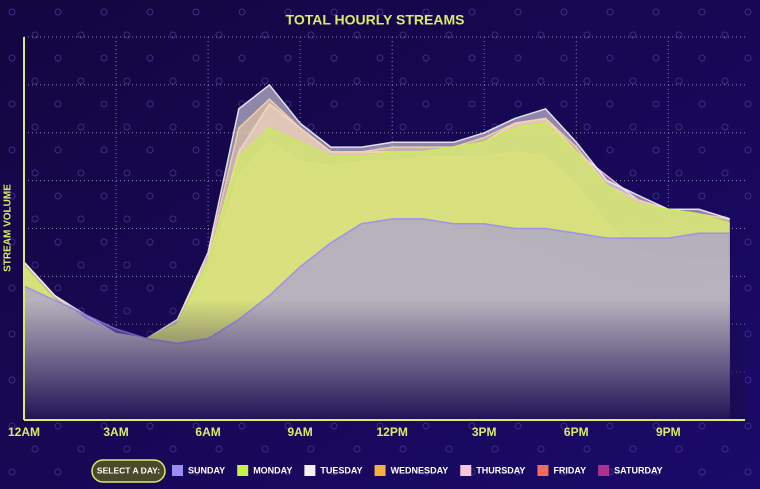  Describe the element at coordinates (115, 432) in the screenshot. I see `x-tick-label: 3AM` at that location.